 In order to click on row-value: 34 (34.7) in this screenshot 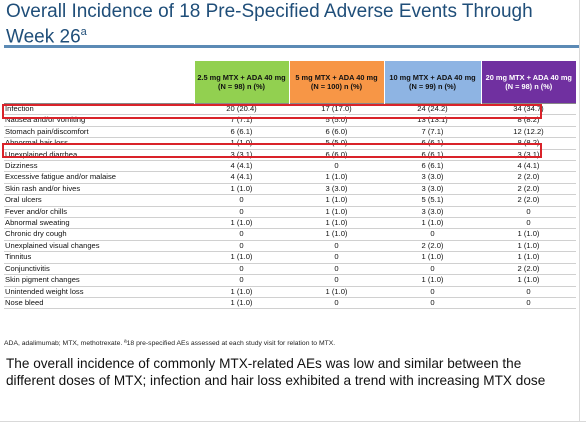, I will do `click(528, 109)`.